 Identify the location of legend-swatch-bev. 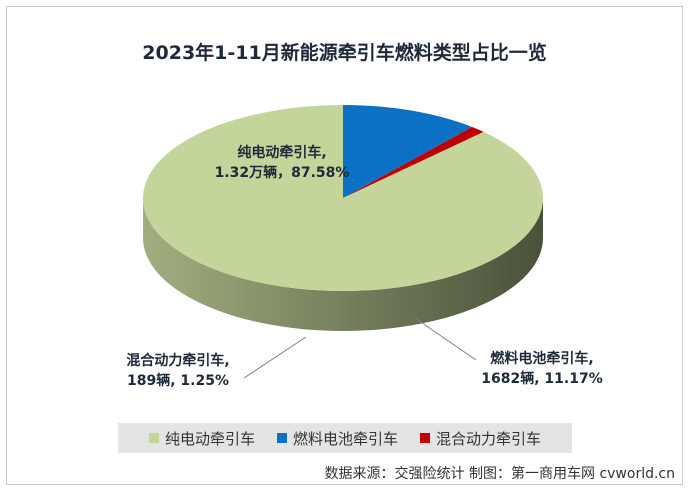
(153, 438).